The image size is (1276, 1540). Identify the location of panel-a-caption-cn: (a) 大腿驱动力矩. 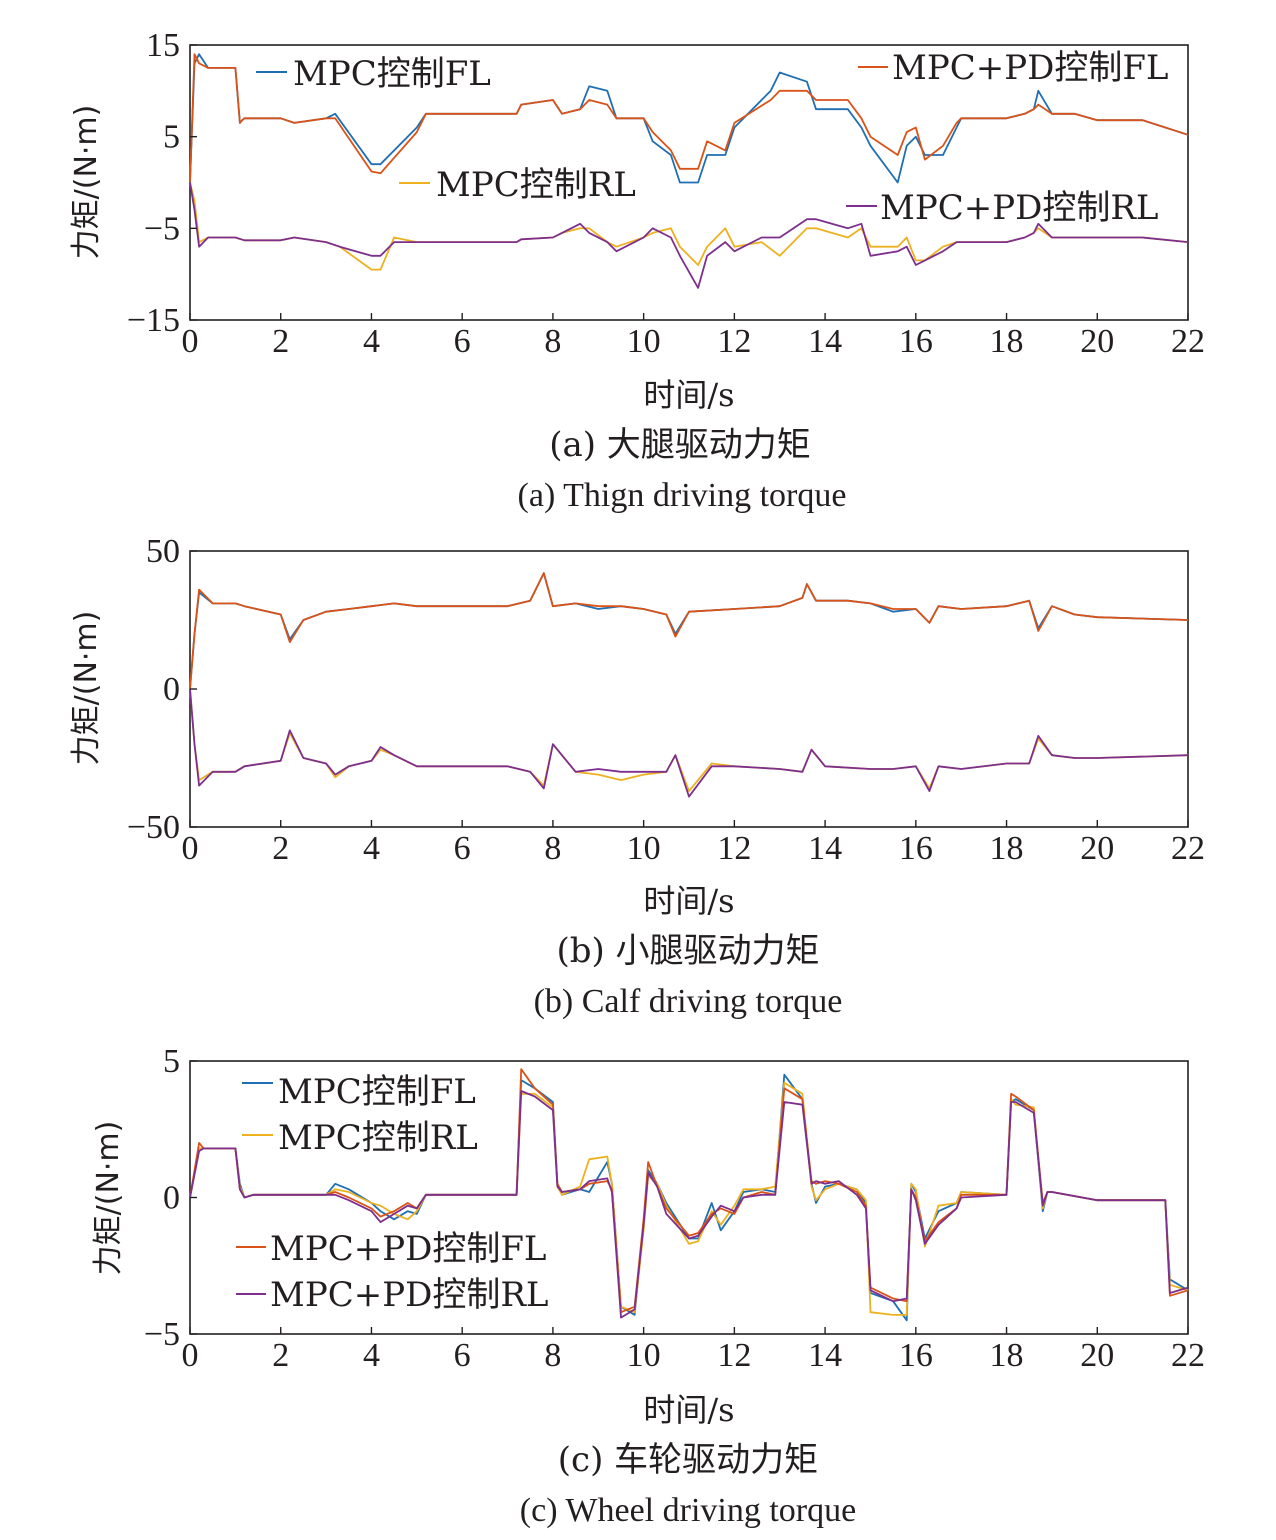
(680, 445).